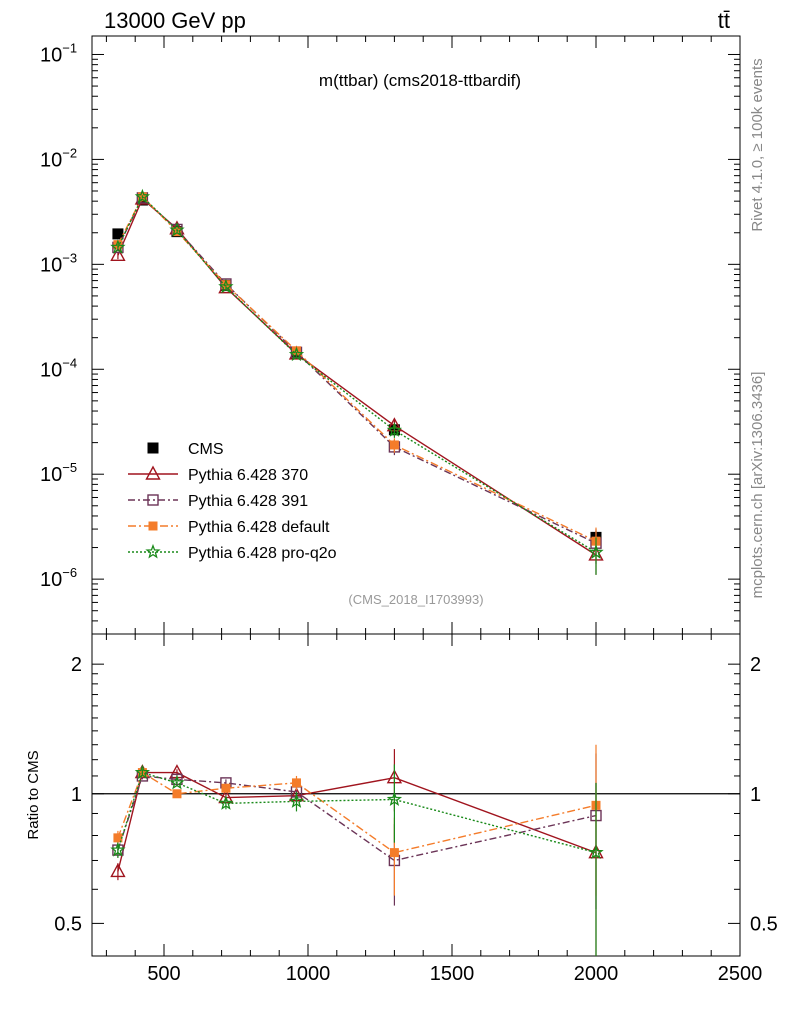  I want to click on x-tick-label: 1500, so click(452, 974).